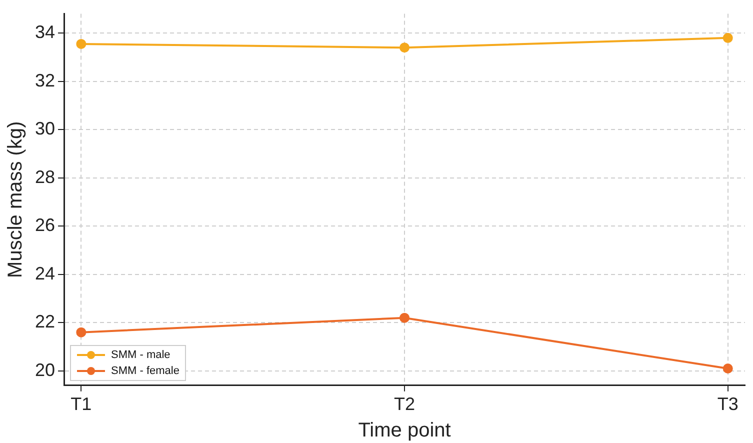  I want to click on y-tick-label: 32, so click(45, 80).